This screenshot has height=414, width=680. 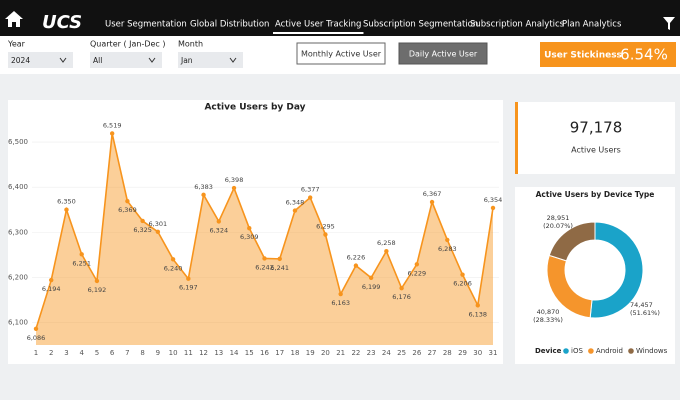 What do you see at coordinates (310, 190) in the screenshot?
I see `data-label: 6,377` at bounding box center [310, 190].